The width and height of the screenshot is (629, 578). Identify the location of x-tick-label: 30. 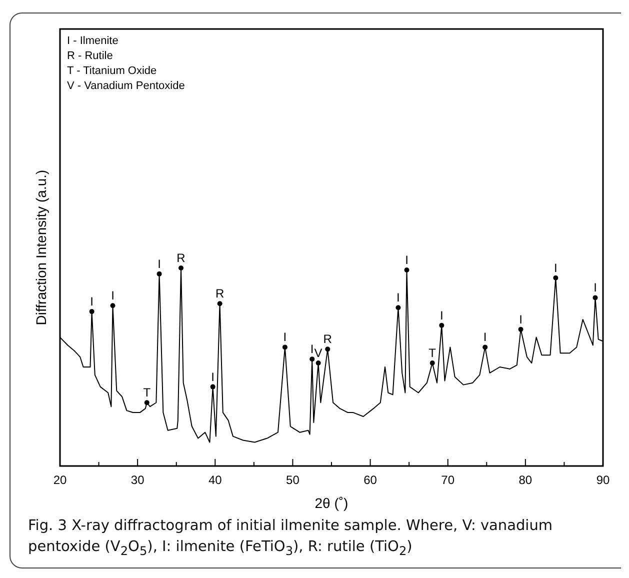
(137, 480).